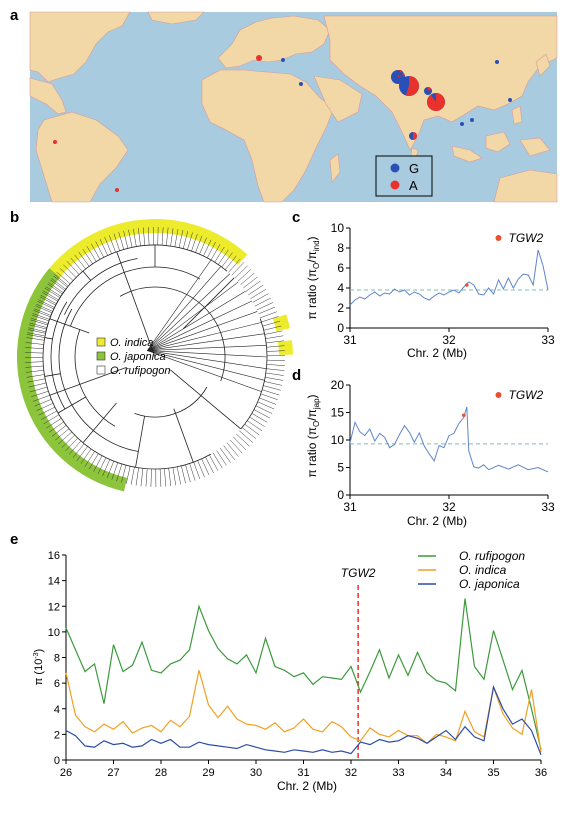  Describe the element at coordinates (54, 556) in the screenshot. I see `y-tick-label: 16` at that location.